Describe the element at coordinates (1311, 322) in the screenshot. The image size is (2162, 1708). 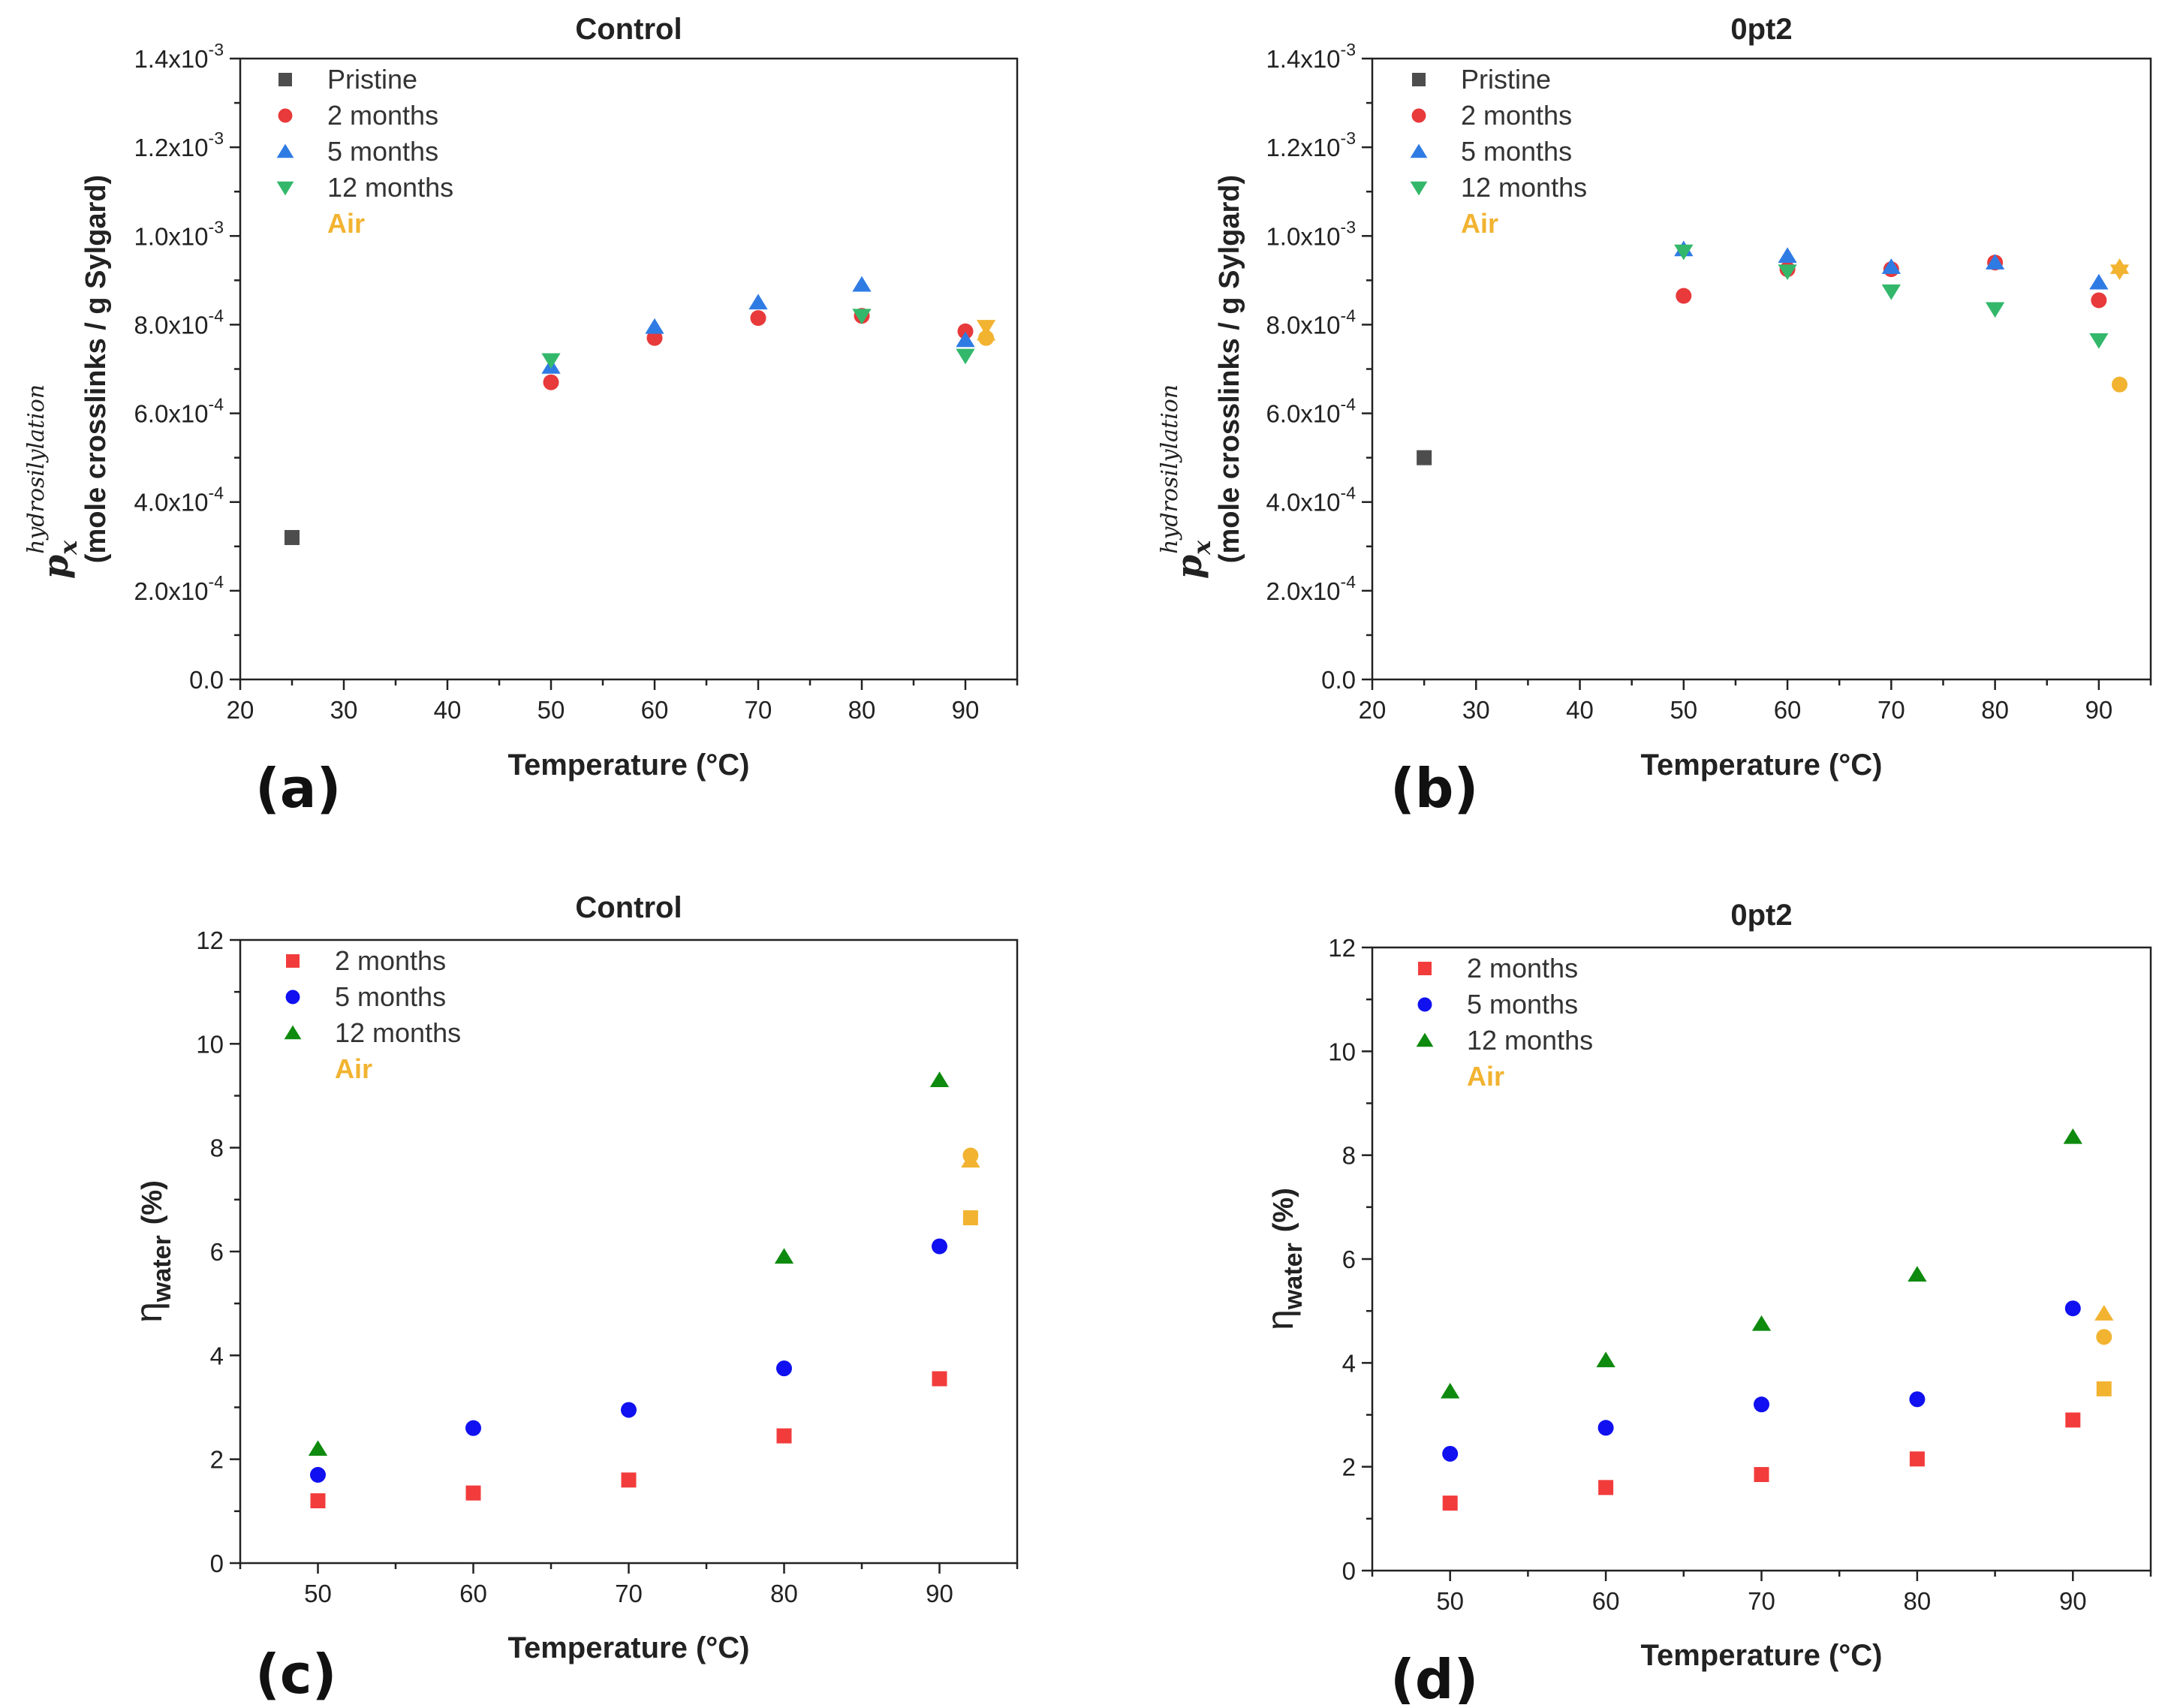
I see `y-tick-label: 8.0x10⁻⁴` at that location.